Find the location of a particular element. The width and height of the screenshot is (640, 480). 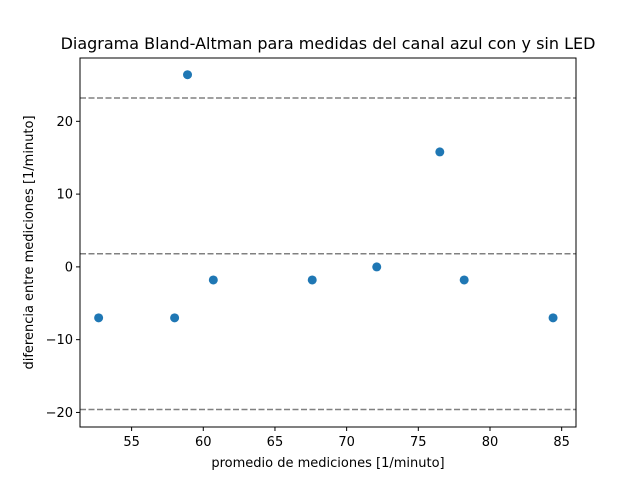

x-tick-label: 75 is located at coordinates (418, 442).